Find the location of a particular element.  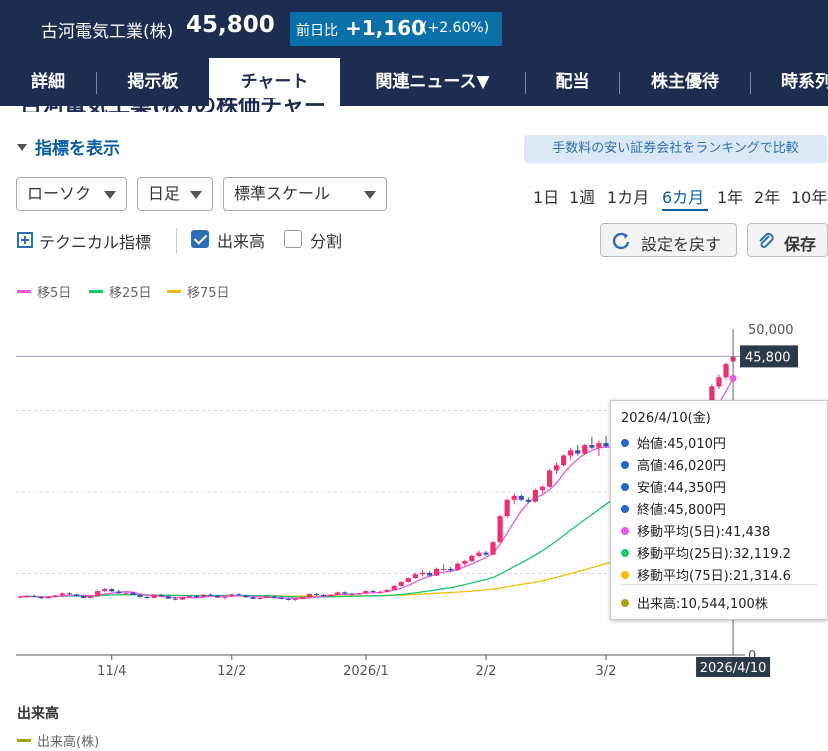

save-label: 保存 is located at coordinates (800, 244).